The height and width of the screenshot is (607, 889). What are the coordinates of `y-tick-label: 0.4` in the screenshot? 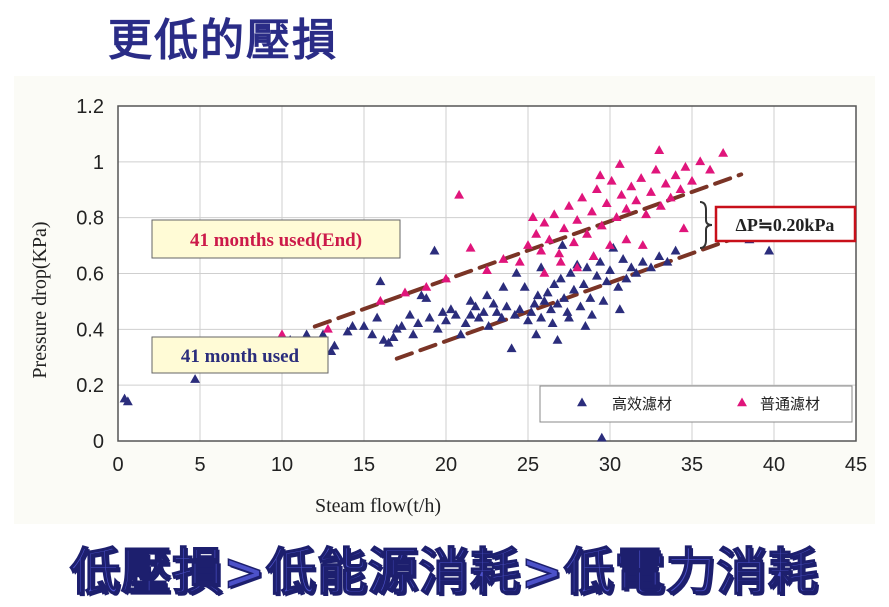 It's located at (90, 330).